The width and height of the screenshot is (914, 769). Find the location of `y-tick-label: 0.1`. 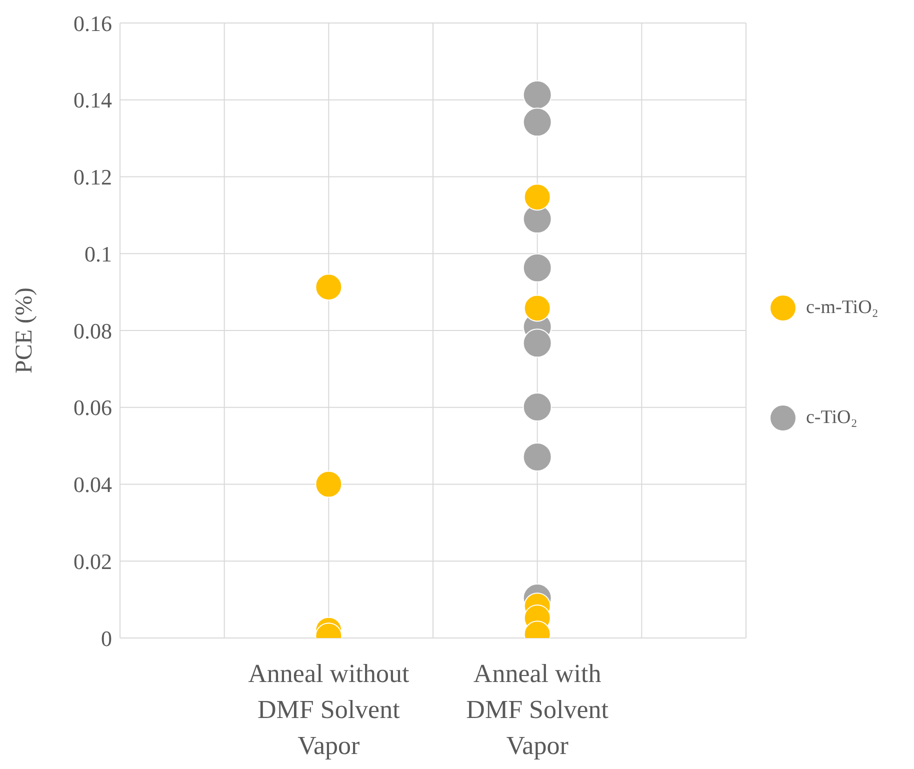

y-tick-label: 0.1 is located at coordinates (98, 253).